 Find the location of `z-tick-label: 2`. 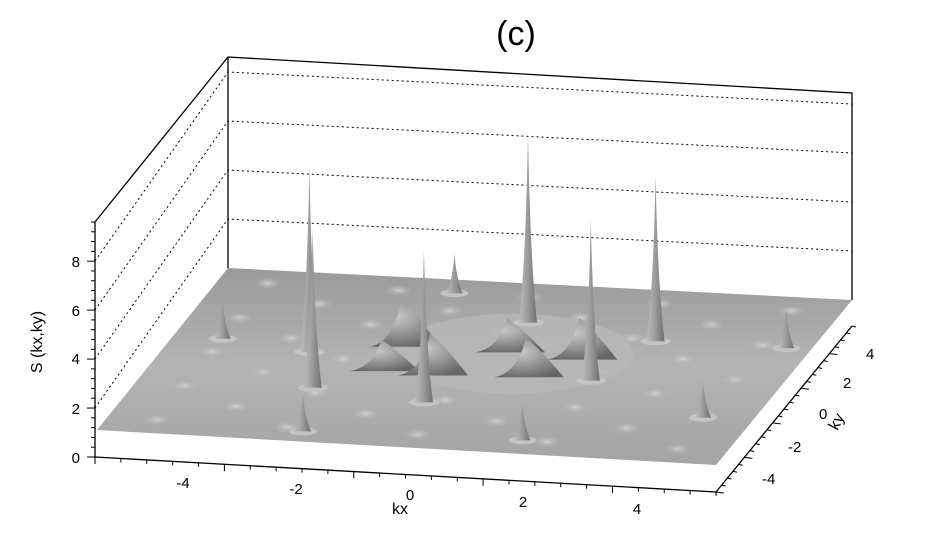

z-tick-label: 2 is located at coordinates (76, 409).